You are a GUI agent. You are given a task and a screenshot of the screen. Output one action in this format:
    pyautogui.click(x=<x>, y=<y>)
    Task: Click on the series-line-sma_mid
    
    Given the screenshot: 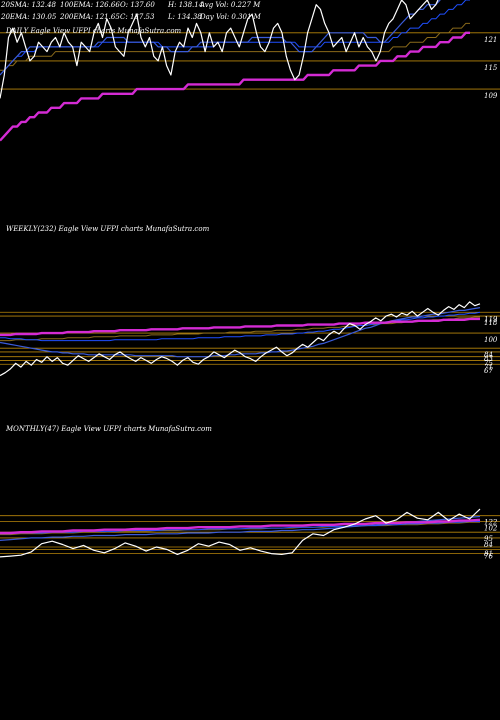 What is the action you would take?
    pyautogui.click(x=240, y=326)
    